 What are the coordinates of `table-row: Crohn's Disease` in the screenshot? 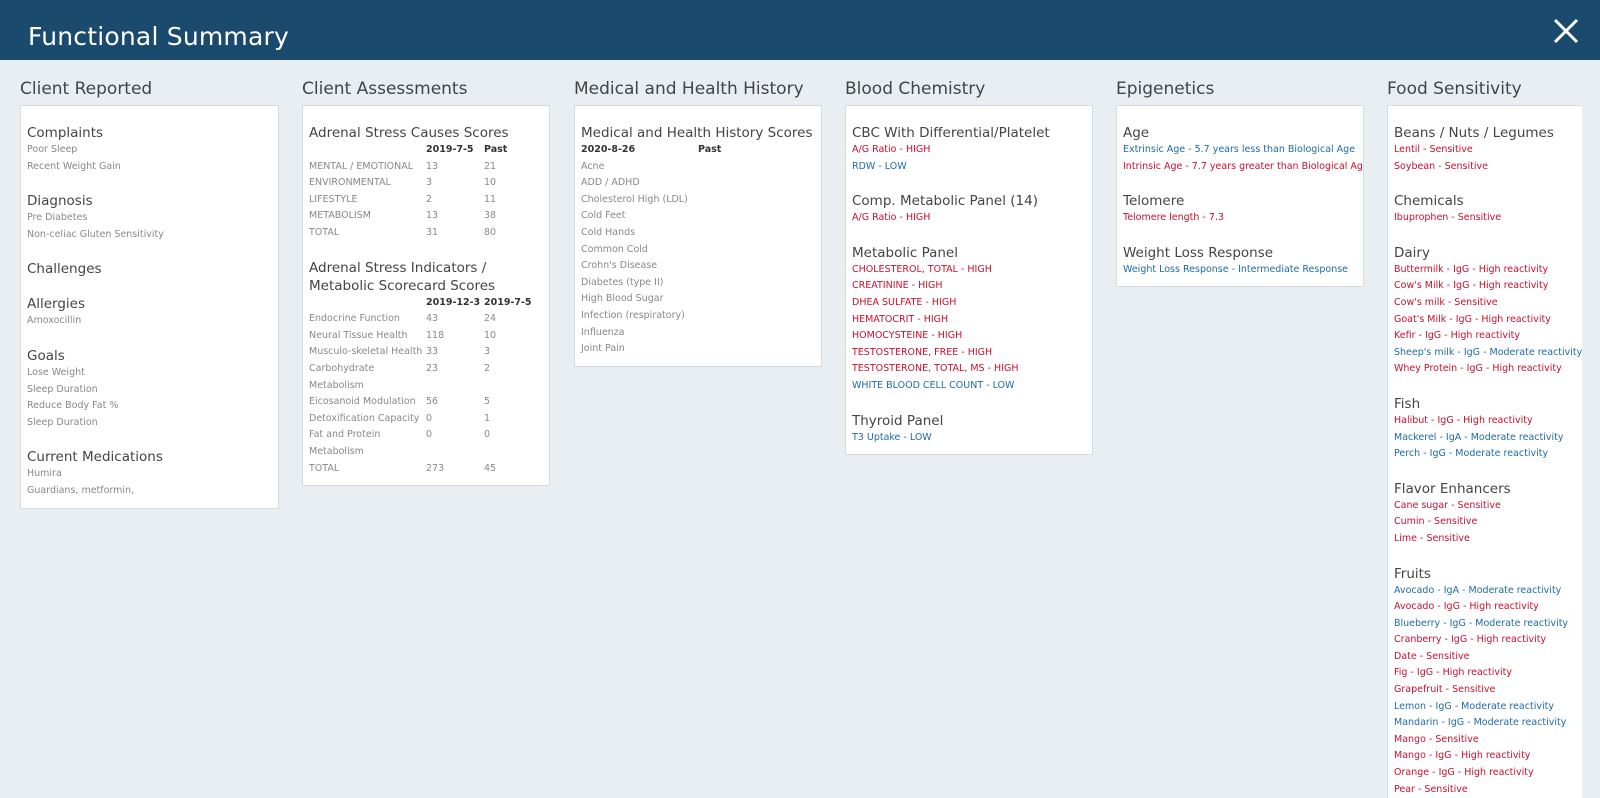 It's located at (698, 266).